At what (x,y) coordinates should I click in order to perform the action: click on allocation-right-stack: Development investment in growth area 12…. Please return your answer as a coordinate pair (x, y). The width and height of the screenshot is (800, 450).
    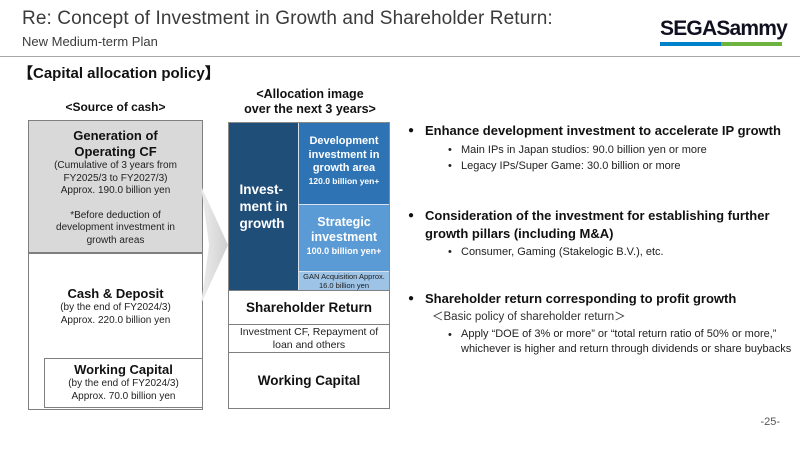
    Looking at the image, I should click on (343, 206).